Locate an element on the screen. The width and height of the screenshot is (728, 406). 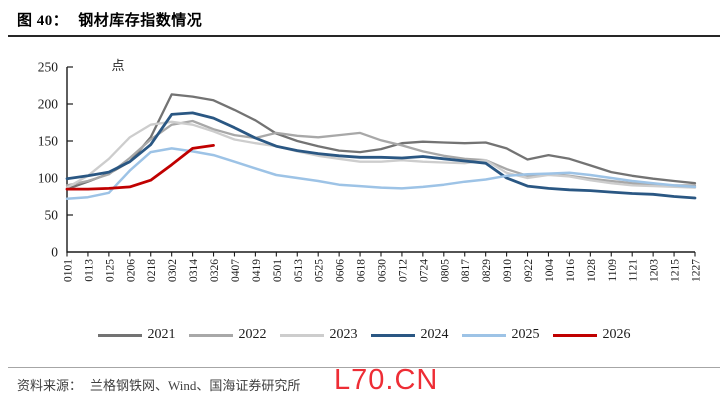
x-axis-tick-label: 0910 is located at coordinates (508, 270).